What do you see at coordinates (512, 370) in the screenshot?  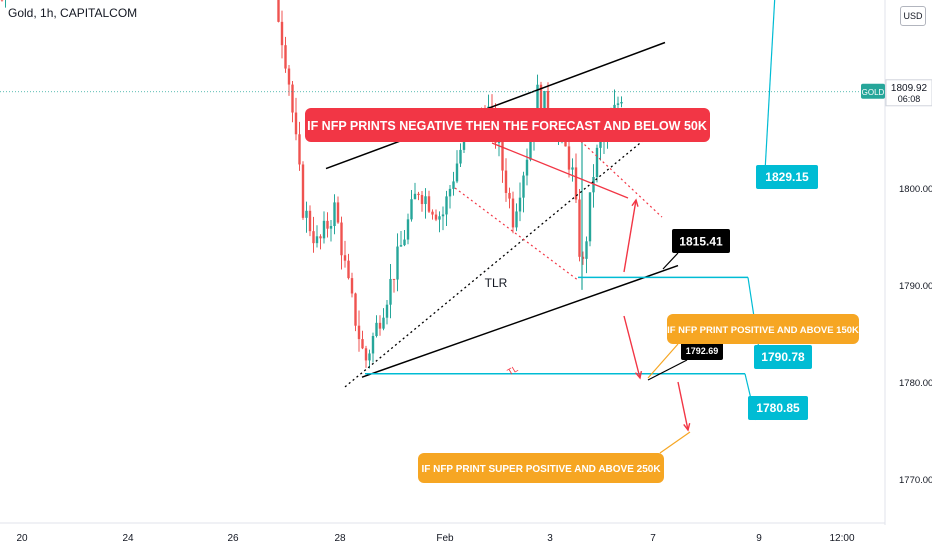 I see `annotation-tl: TL` at bounding box center [512, 370].